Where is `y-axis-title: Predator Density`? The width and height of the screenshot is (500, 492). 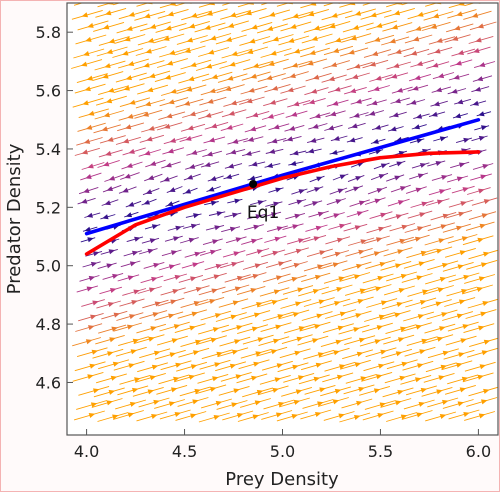 y-axis-title: Predator Density is located at coordinates (14, 218).